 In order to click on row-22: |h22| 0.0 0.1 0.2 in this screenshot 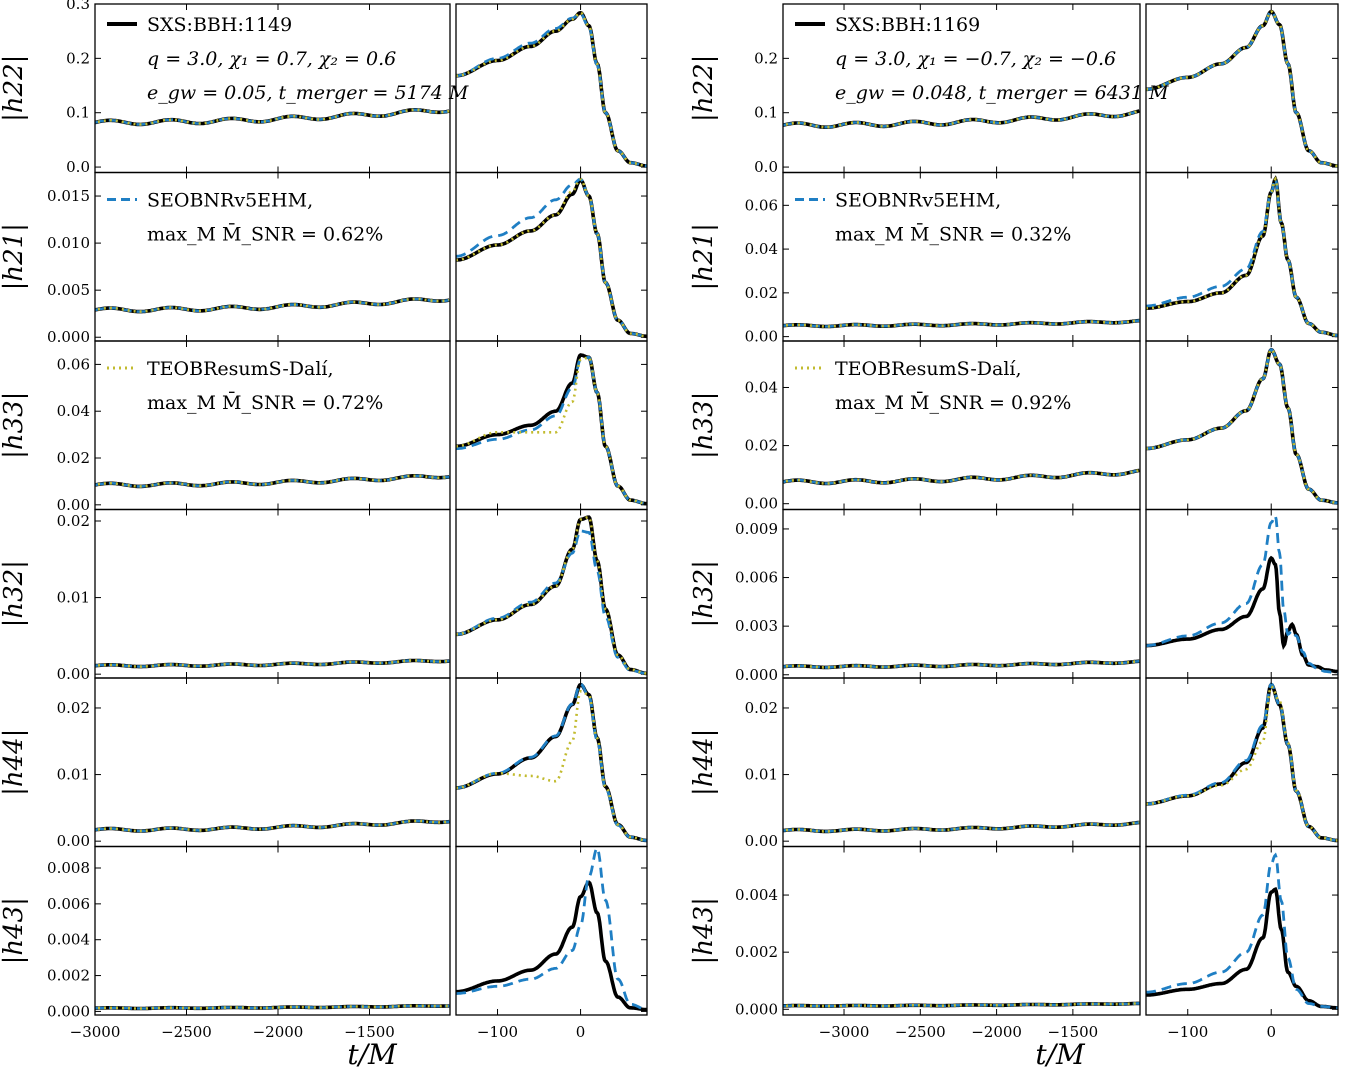, I will do `click(1014, 89)`.